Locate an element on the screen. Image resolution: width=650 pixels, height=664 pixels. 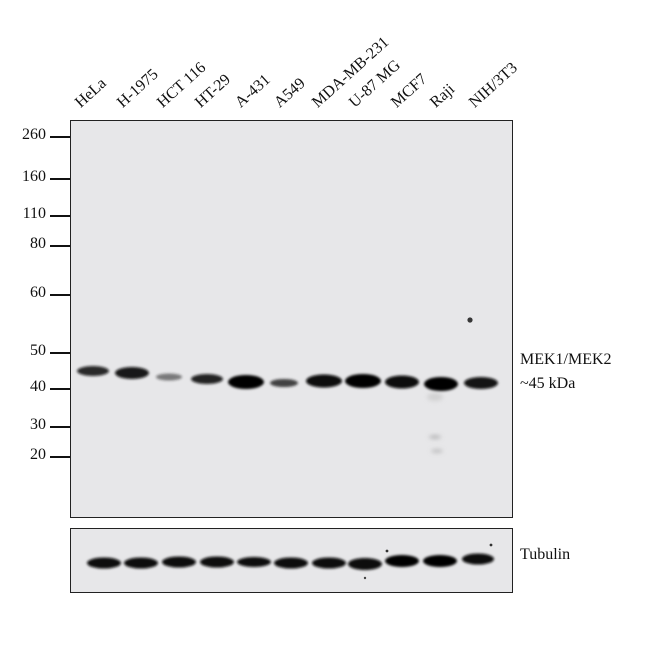
target-band-row is located at coordinates (287, 378).